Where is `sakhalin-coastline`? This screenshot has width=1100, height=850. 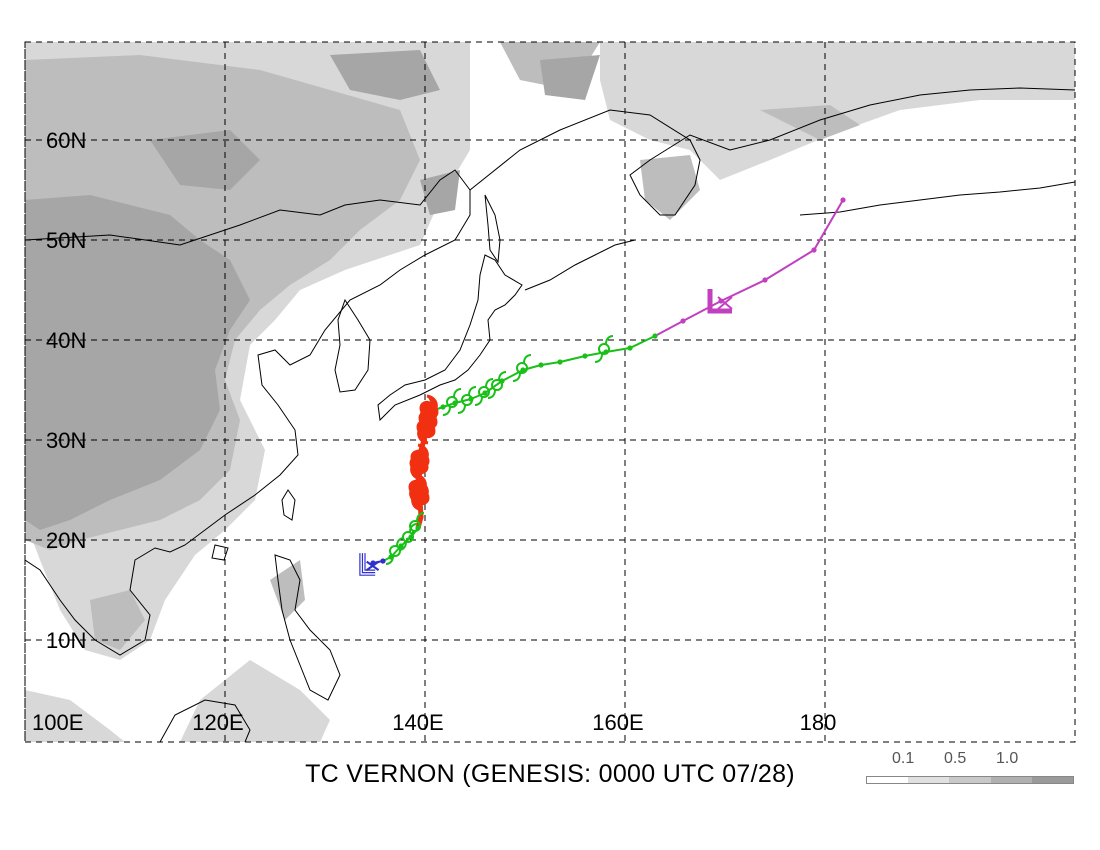 sakhalin-coastline is located at coordinates (492, 229).